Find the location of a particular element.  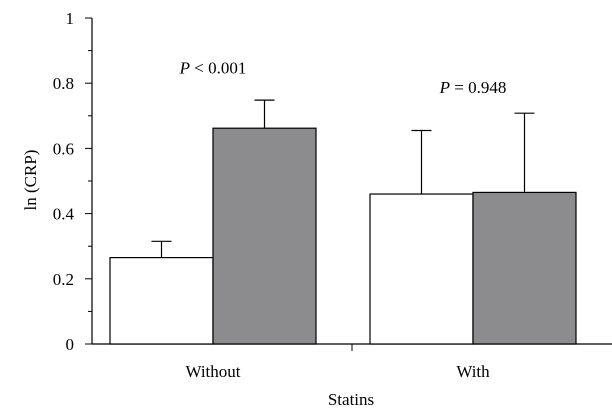

p-value-annotation: P = 0.948 is located at coordinates (473, 87).